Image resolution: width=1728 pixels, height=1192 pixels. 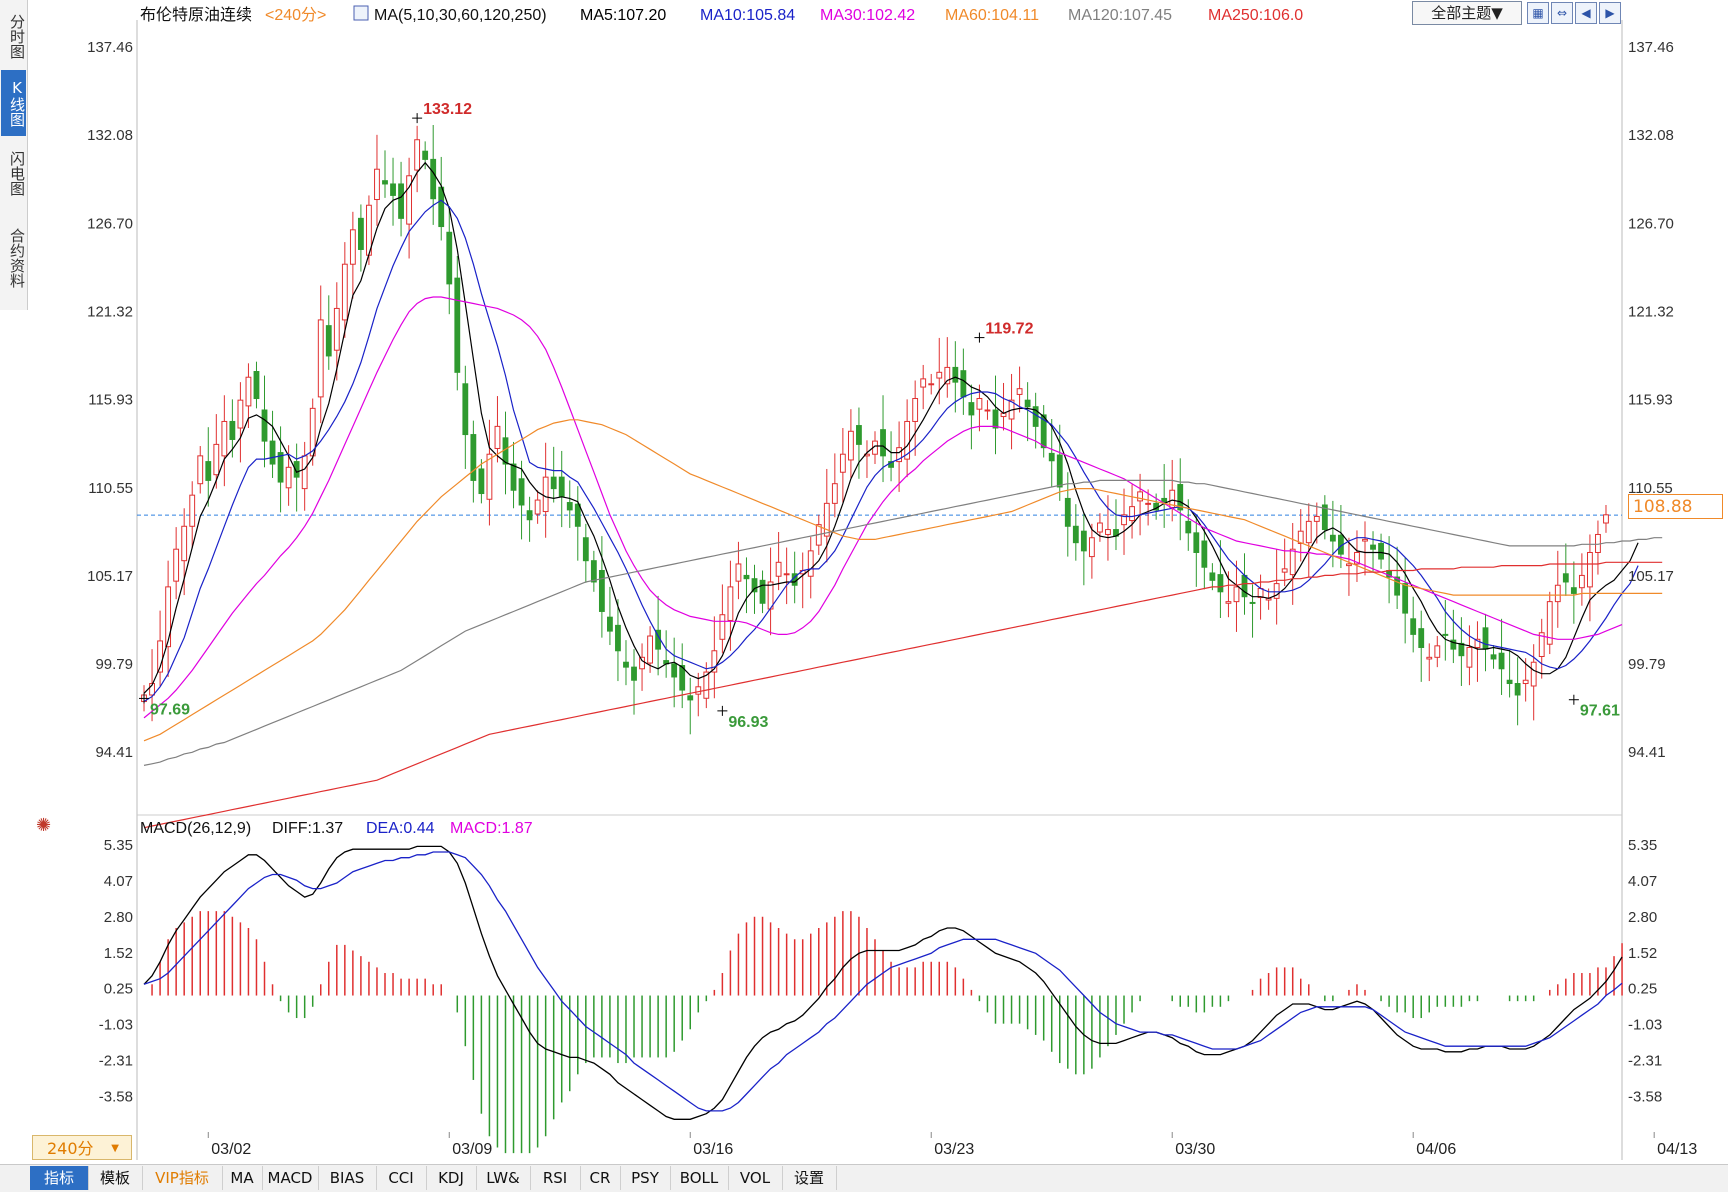 I want to click on side-tab-2: 闪电图, so click(x=17, y=173).